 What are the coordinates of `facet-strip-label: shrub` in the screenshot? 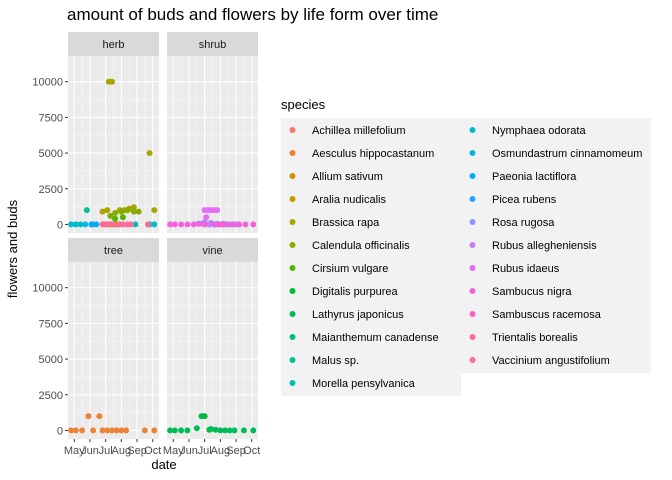 It's located at (213, 45).